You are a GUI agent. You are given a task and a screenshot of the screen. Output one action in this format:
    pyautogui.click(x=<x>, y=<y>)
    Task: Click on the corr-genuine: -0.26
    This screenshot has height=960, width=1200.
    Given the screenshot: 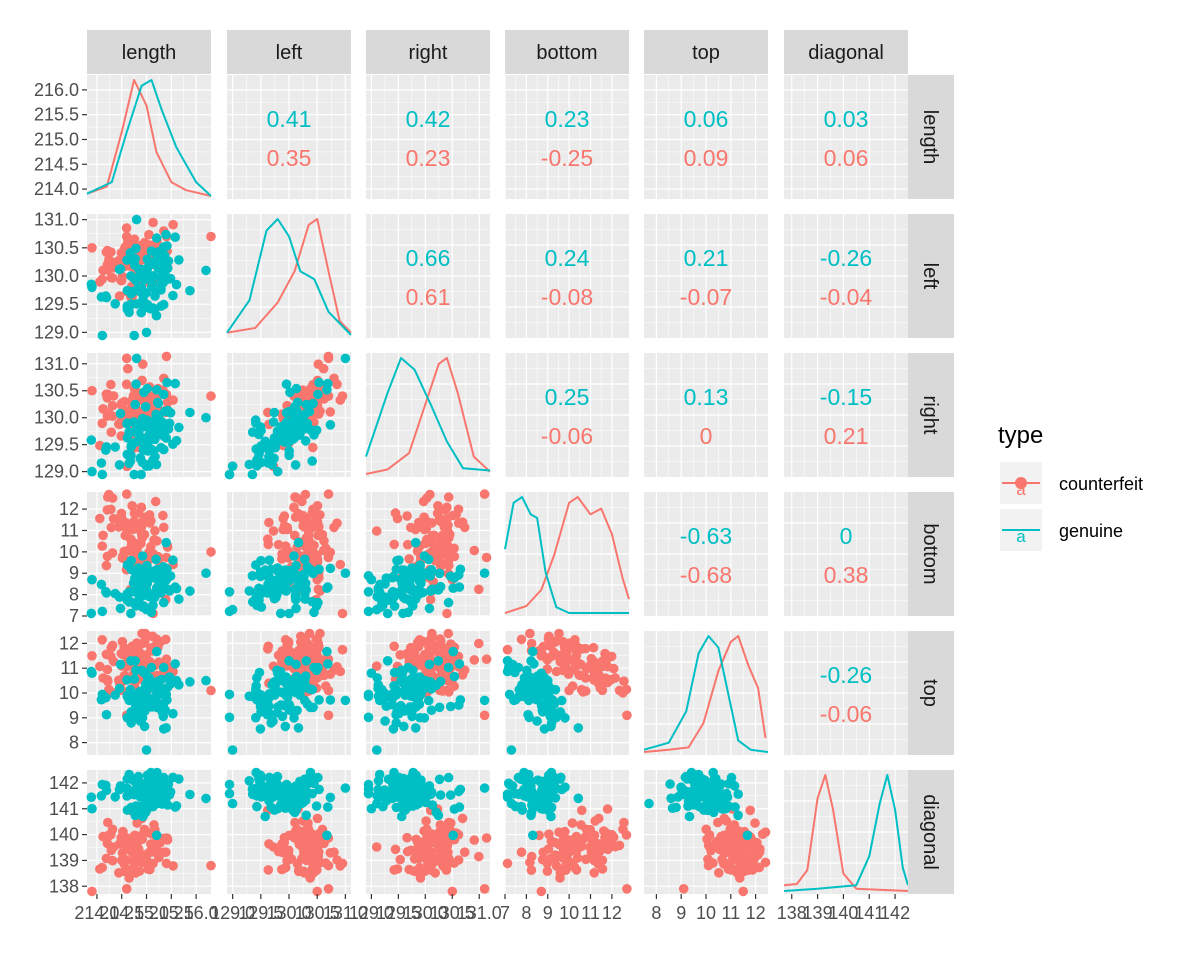 What is the action you would take?
    pyautogui.click(x=846, y=675)
    